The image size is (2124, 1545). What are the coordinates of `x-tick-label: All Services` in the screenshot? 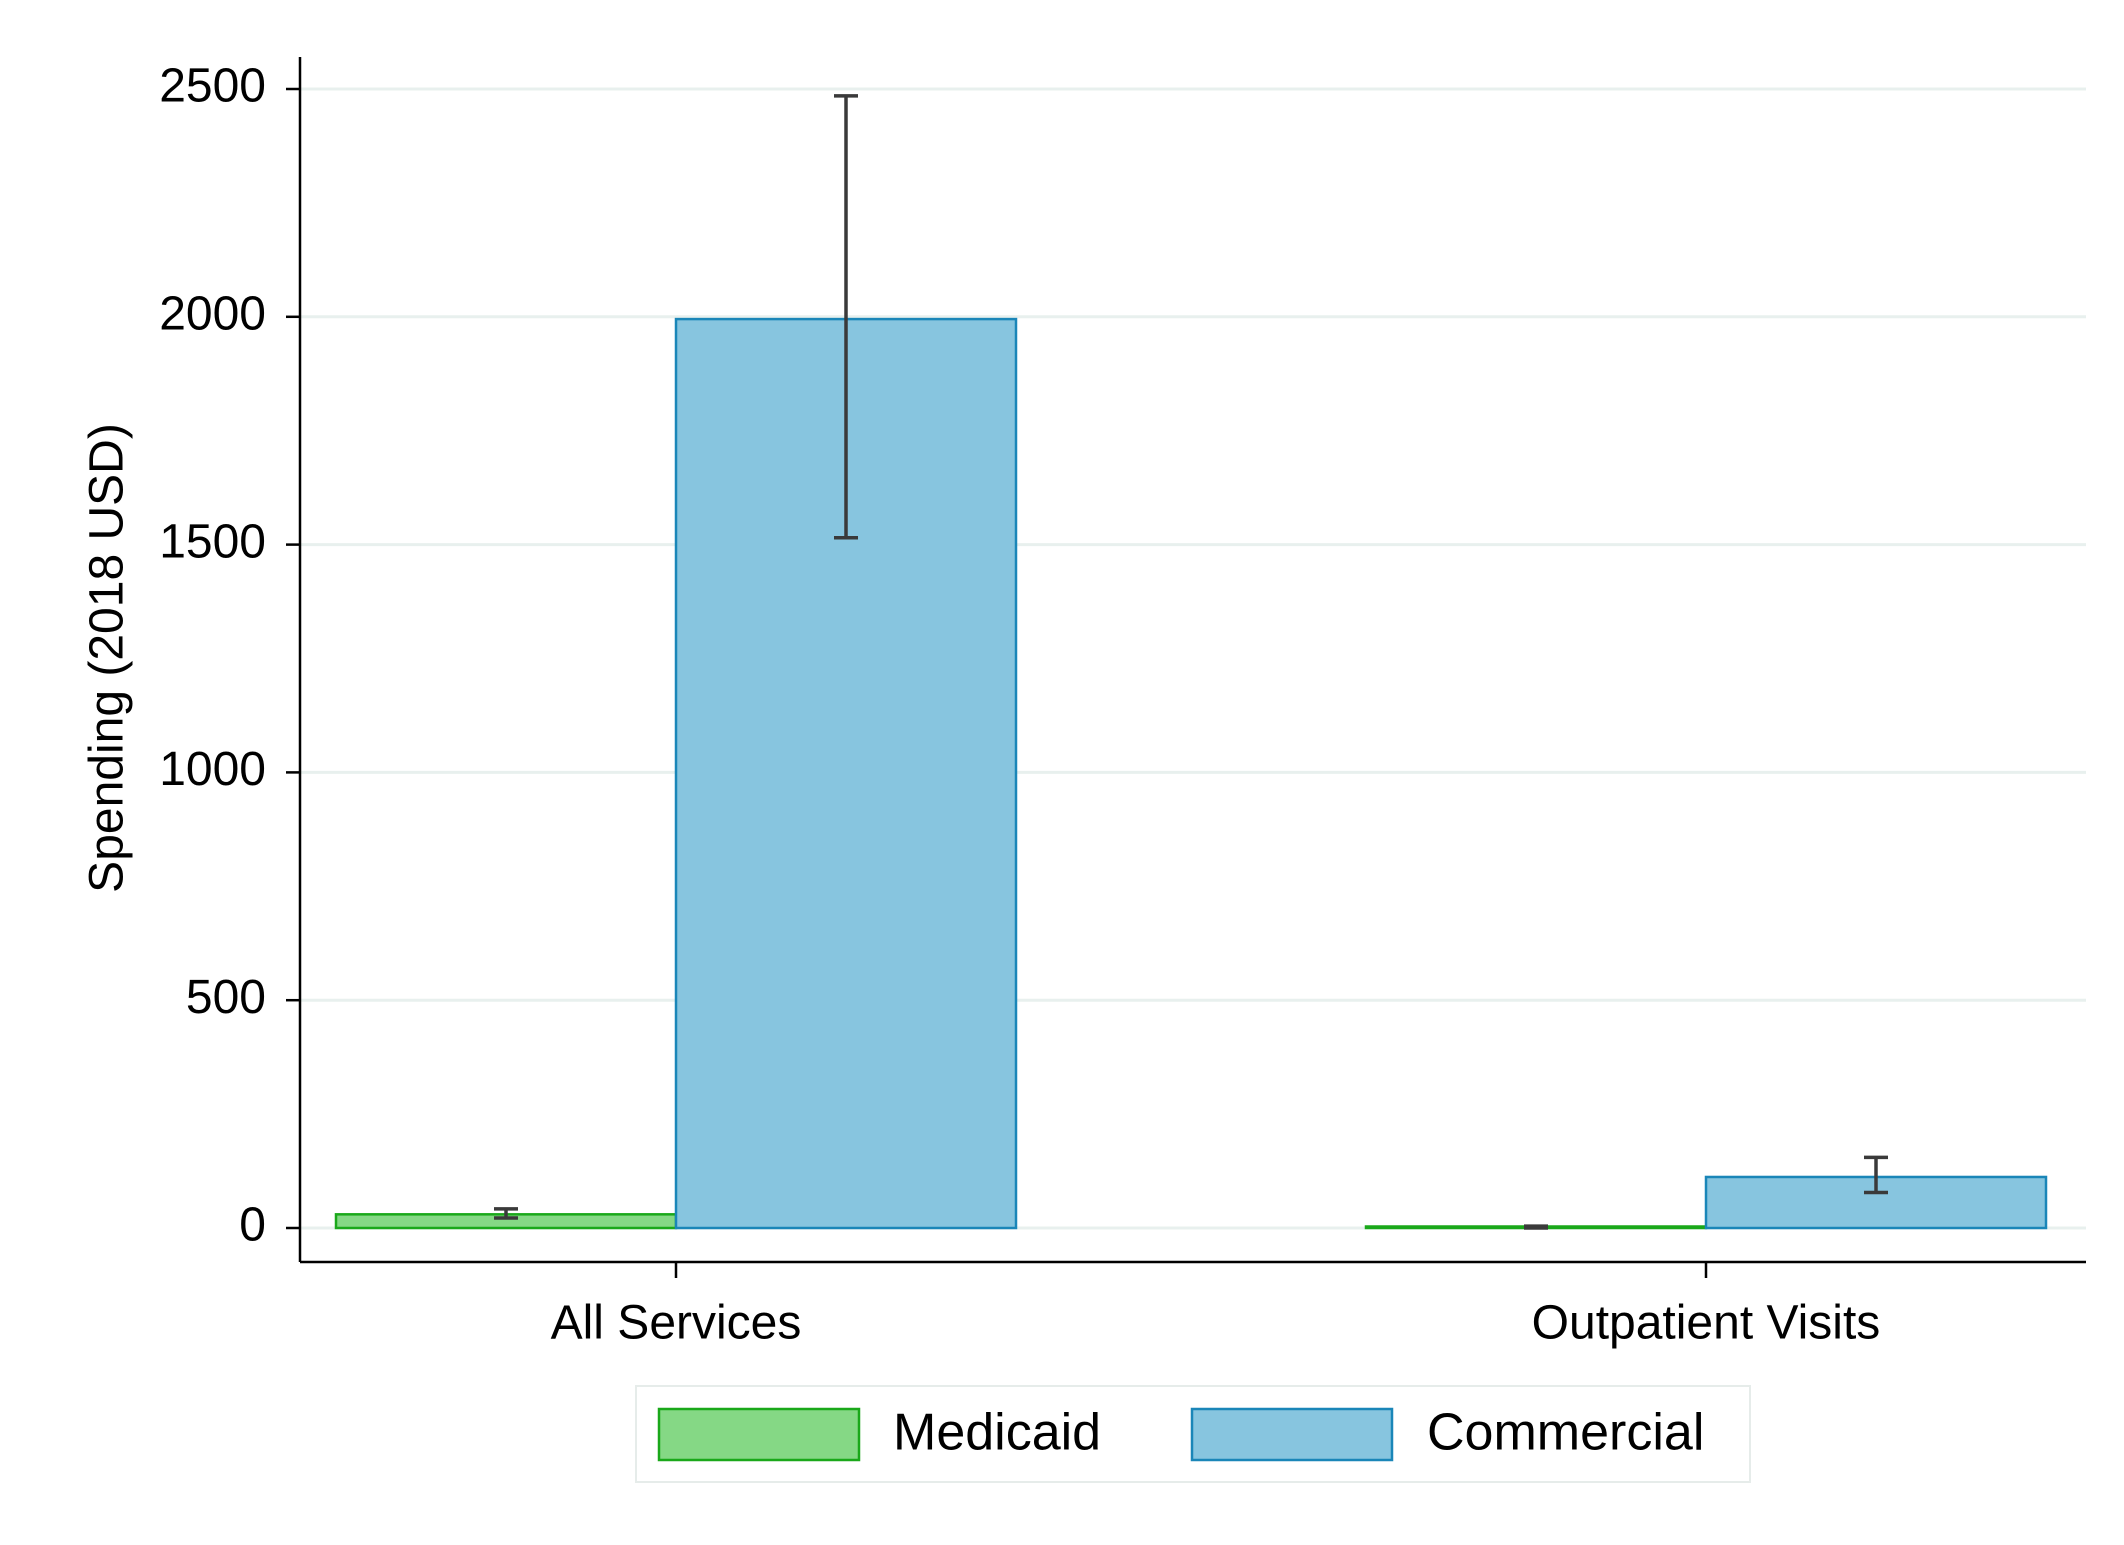 It's located at (676, 1323).